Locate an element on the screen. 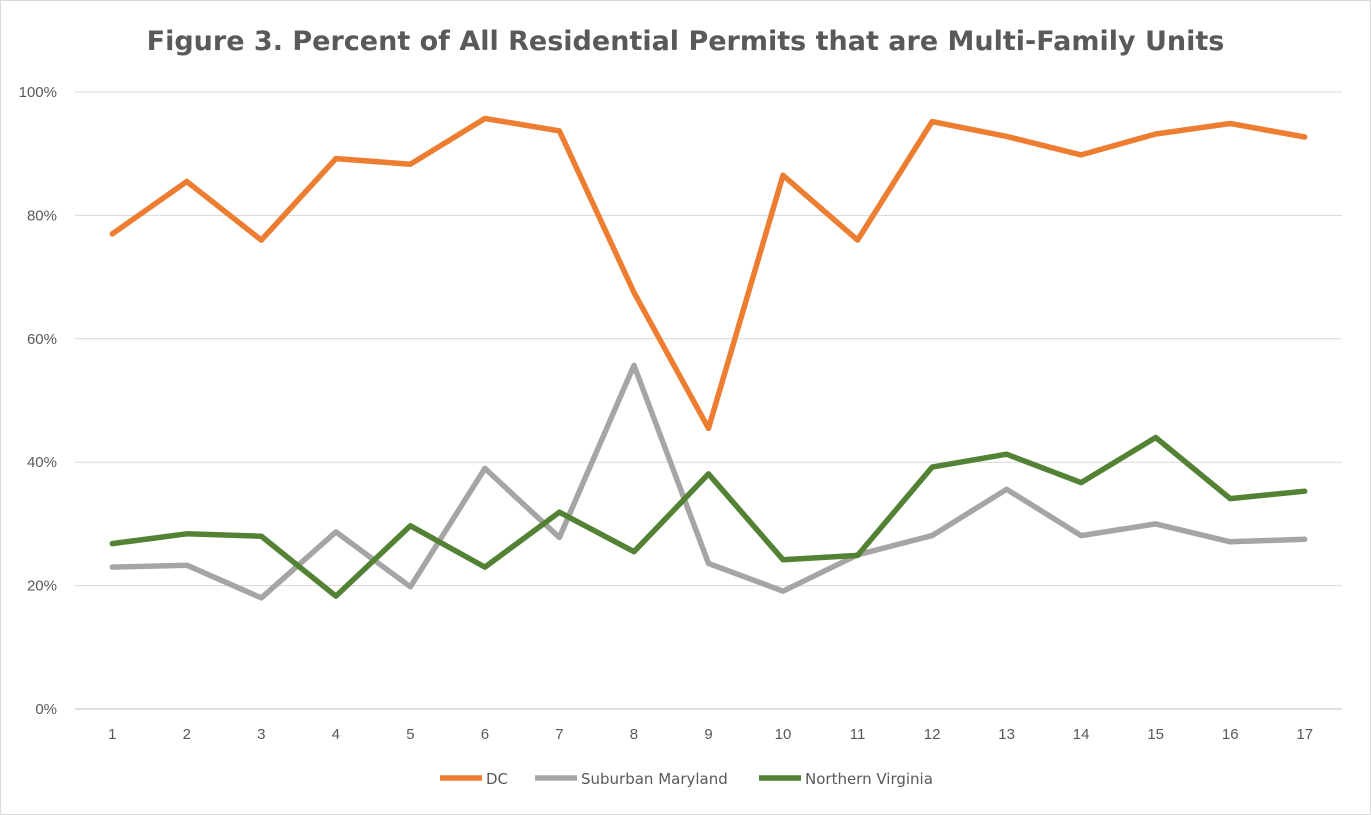 This screenshot has height=815, width=1371. x-tick-label: 1 is located at coordinates (112, 734).